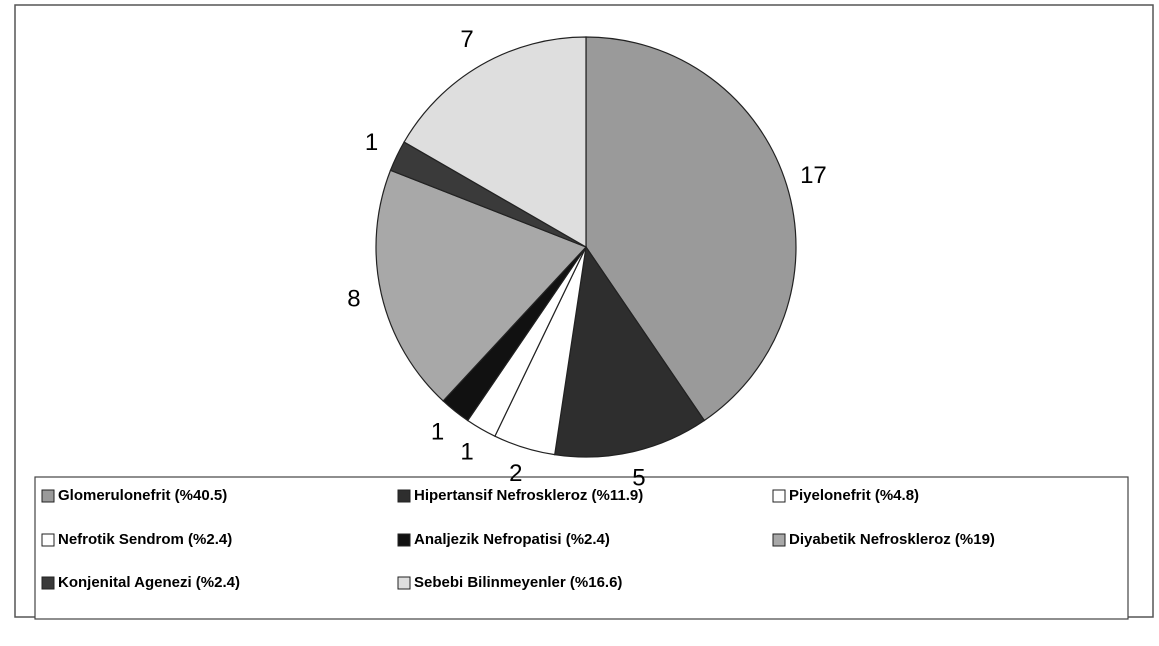 This screenshot has width=1159, height=646. I want to click on data-label: 5, so click(638, 477).